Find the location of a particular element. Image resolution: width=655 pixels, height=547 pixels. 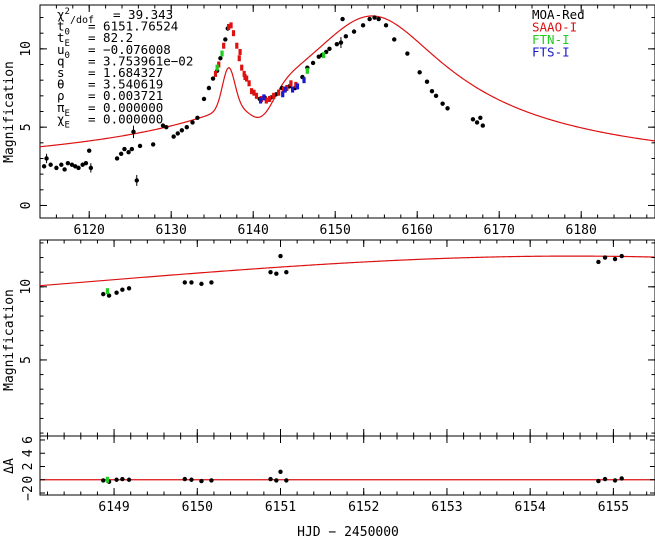

bottom-xtick-label: 6155 is located at coordinates (613, 507).